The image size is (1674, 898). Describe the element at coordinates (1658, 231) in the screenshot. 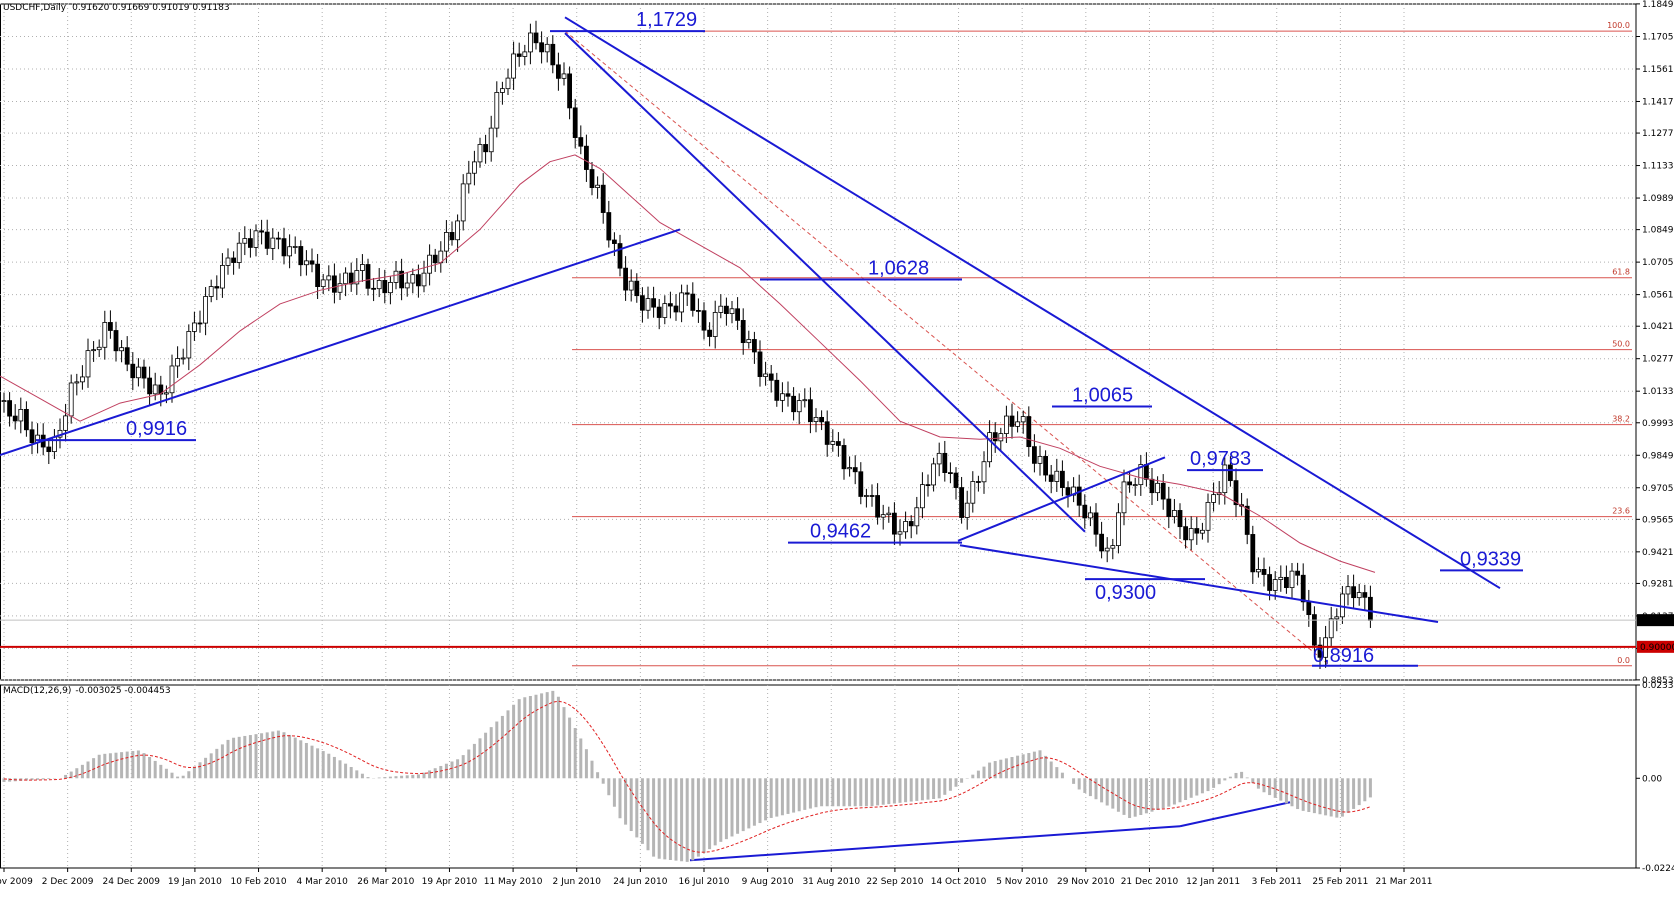

I see `y-tick-label: 1.08490` at that location.